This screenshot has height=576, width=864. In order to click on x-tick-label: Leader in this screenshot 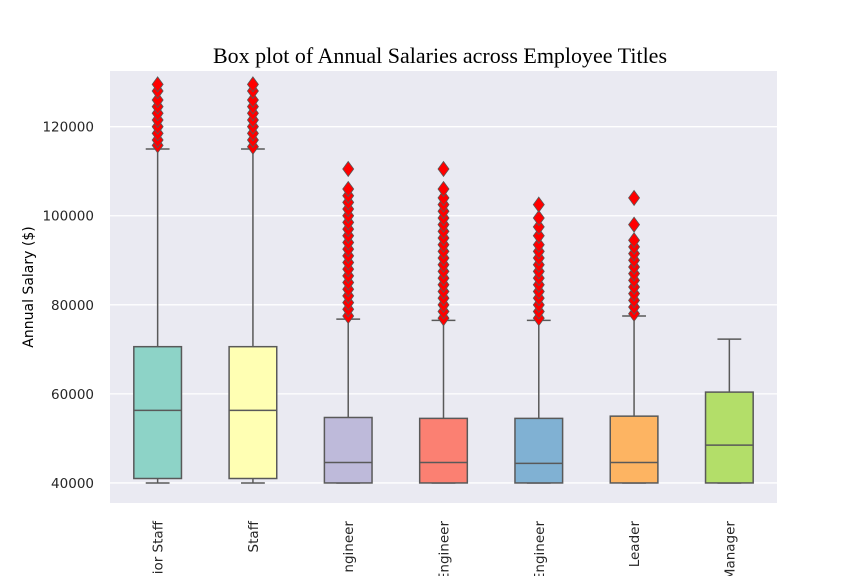, I will do `click(635, 544)`.